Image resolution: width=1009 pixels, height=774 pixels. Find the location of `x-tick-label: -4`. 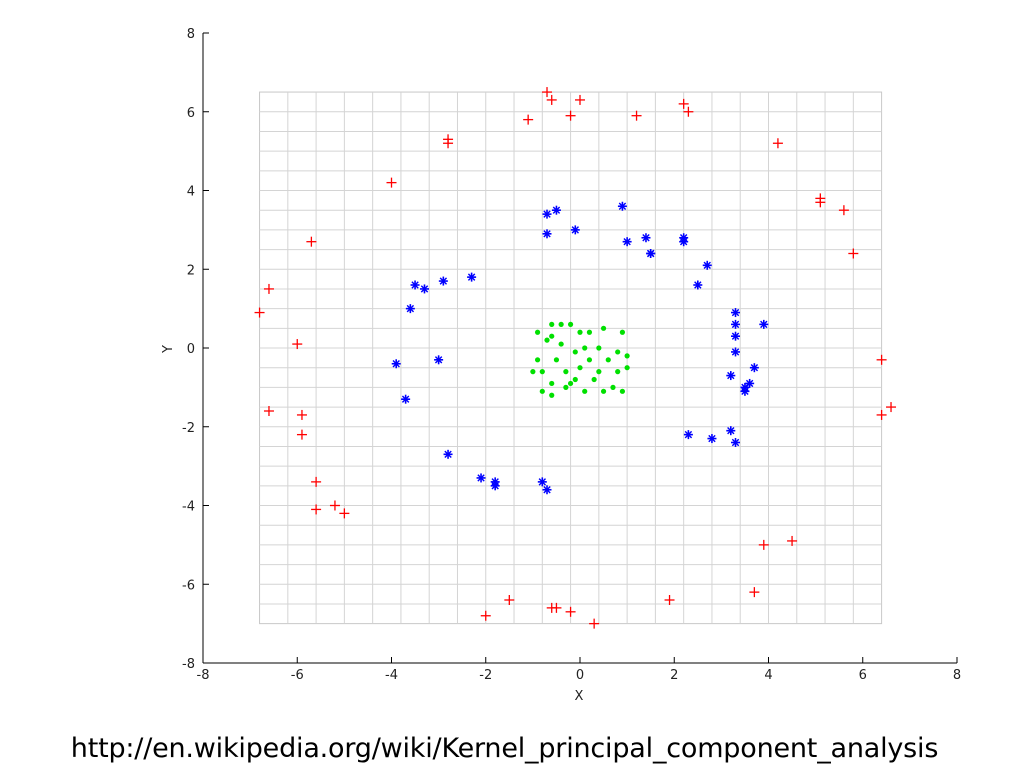

x-tick-label: -4 is located at coordinates (391, 675).